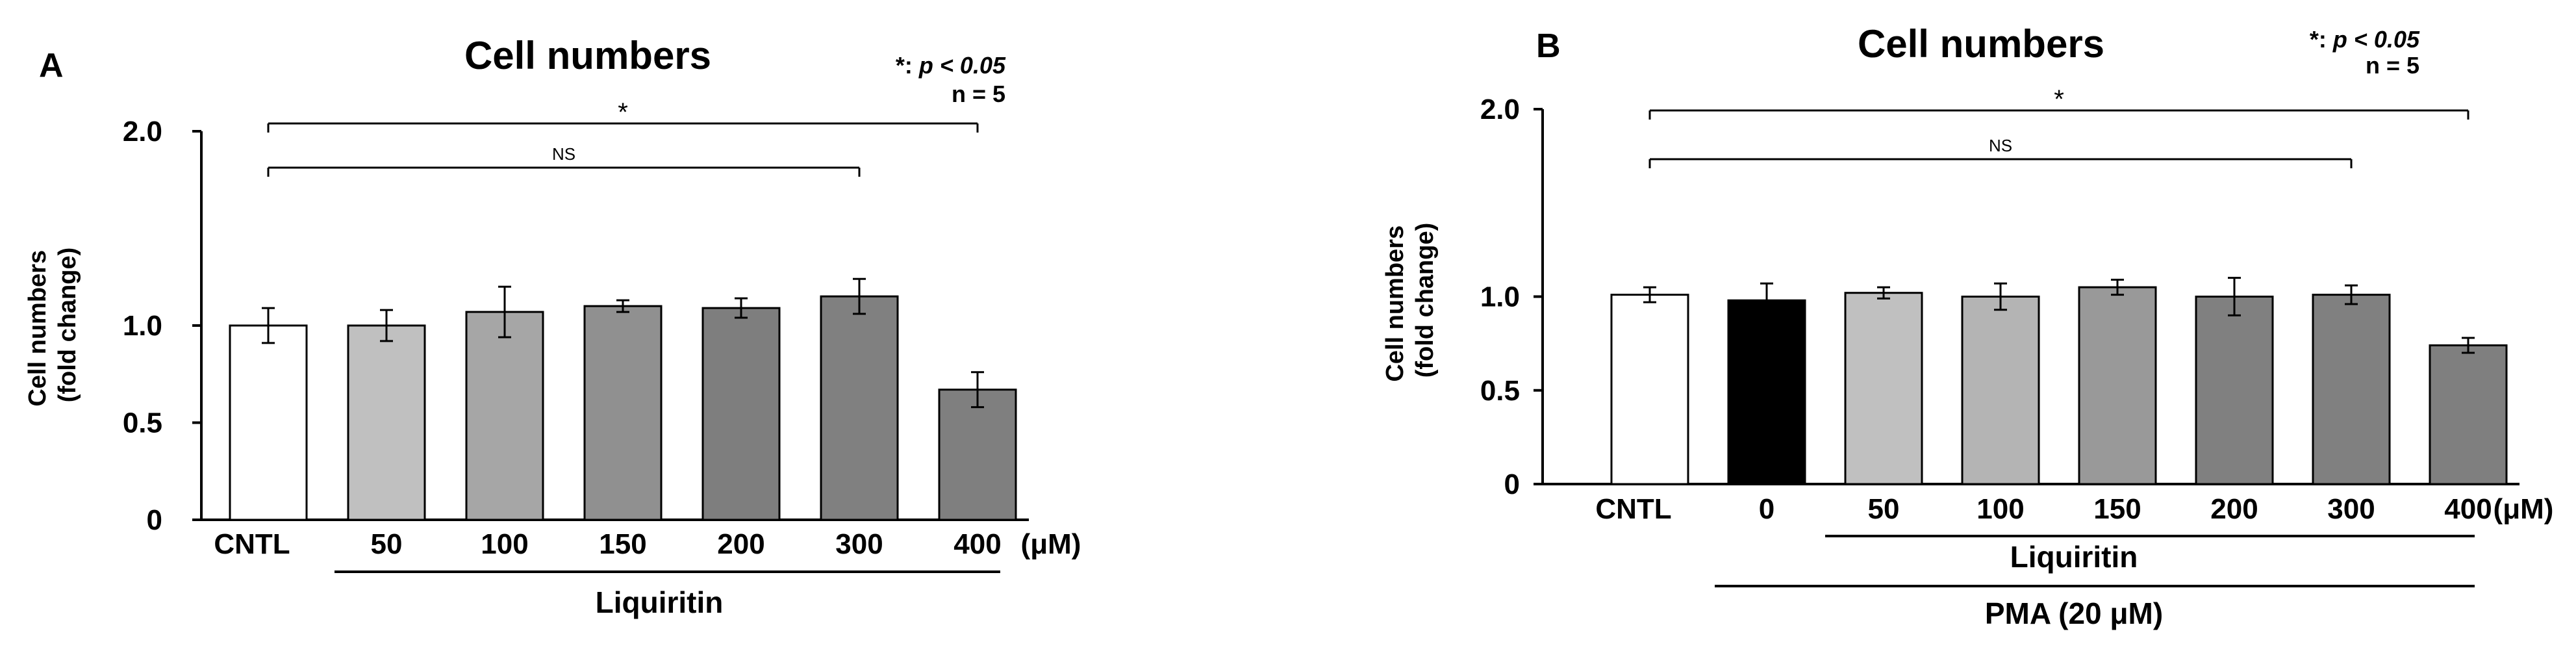  Describe the element at coordinates (623, 137) in the screenshot. I see `panel-a-comparisons: * NS` at that location.